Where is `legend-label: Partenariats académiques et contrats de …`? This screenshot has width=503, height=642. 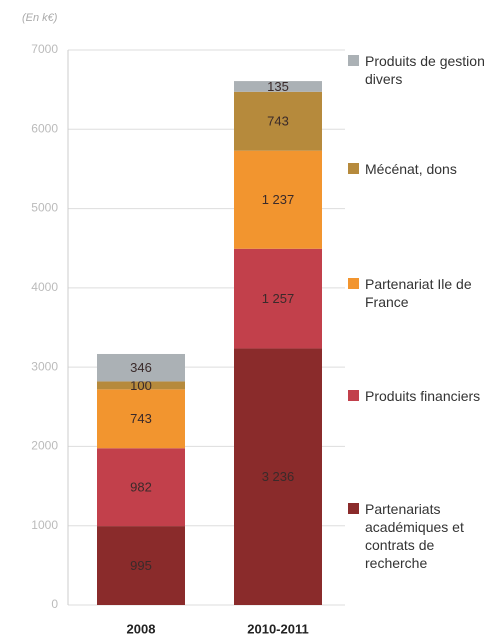
legend-label: Partenariats académiques et contrats de … is located at coordinates (414, 536).